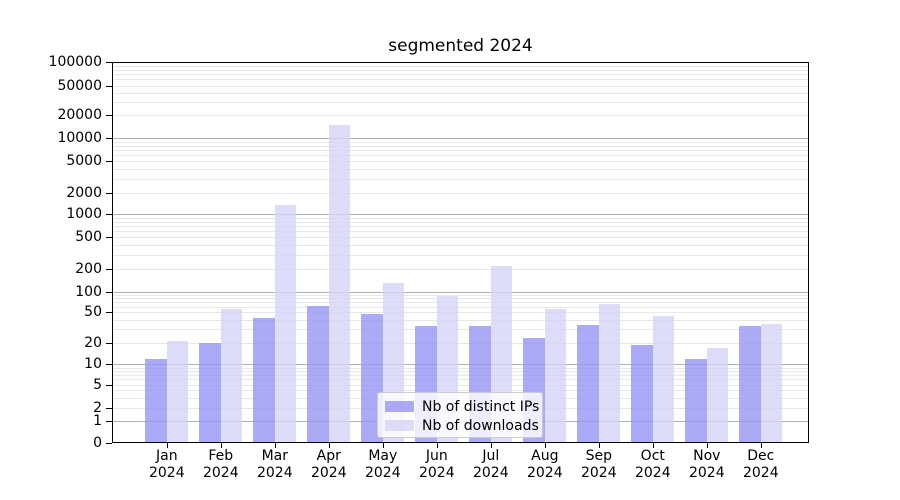 Image resolution: width=900 pixels, height=500 pixels. Describe the element at coordinates (339, 283) in the screenshot. I see `bar-downloads-apr` at that location.